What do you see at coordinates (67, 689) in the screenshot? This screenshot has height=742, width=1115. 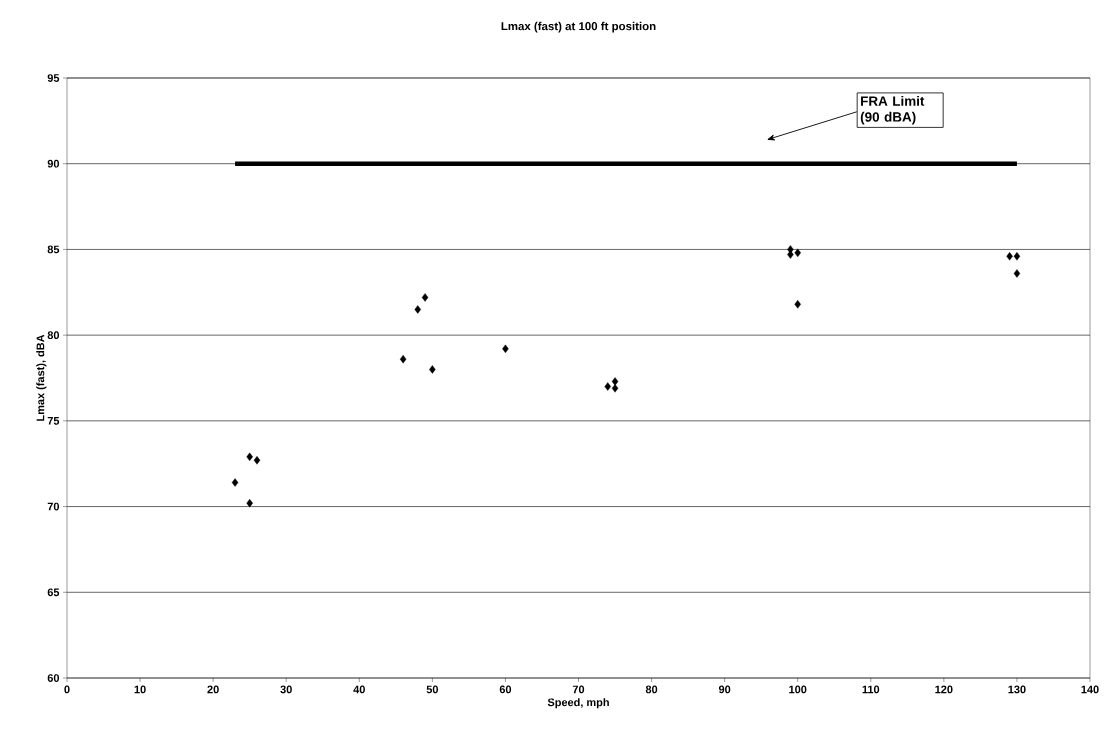 I see `x-tick-label: 0` at bounding box center [67, 689].